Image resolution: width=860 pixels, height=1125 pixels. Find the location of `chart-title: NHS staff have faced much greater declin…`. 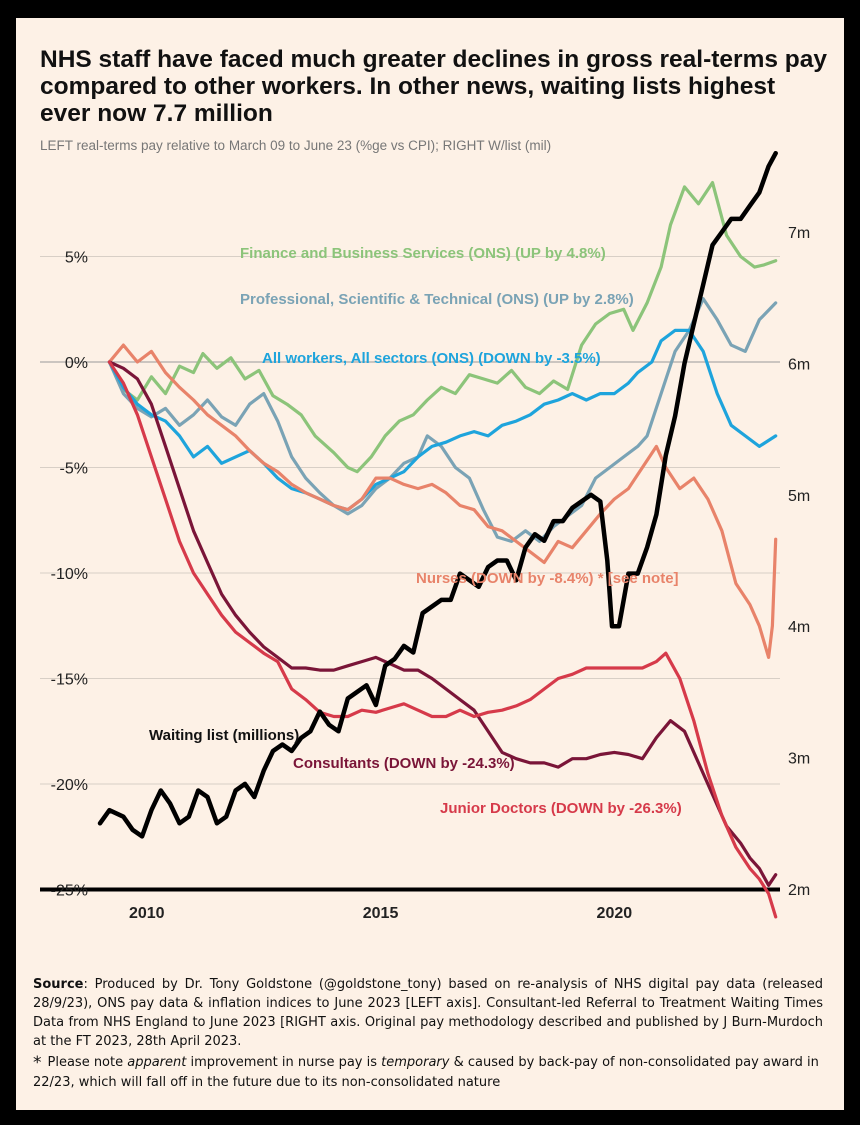

chart-title: NHS staff have faced much greater declin… is located at coordinates (434, 86).